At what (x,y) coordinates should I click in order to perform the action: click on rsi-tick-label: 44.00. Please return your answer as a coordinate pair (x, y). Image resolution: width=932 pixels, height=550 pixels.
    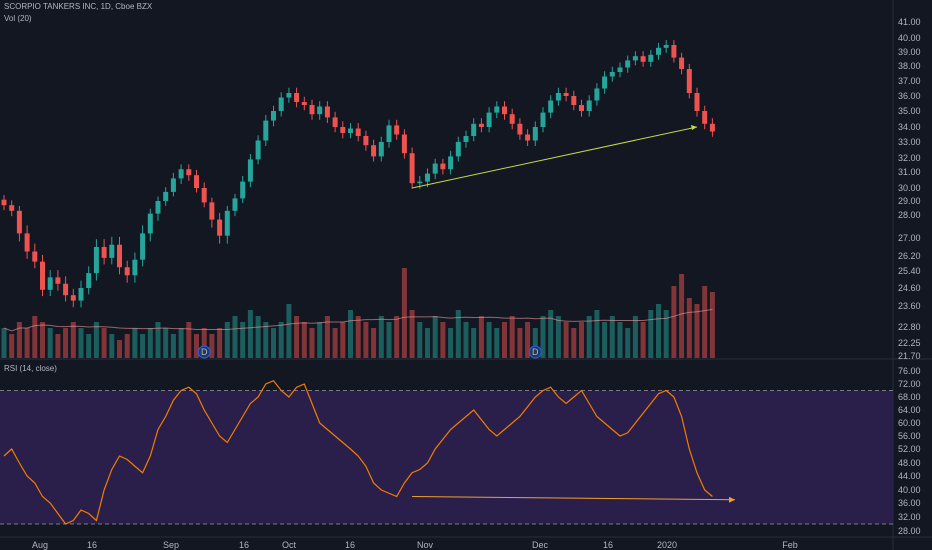
    Looking at the image, I should click on (909, 476).